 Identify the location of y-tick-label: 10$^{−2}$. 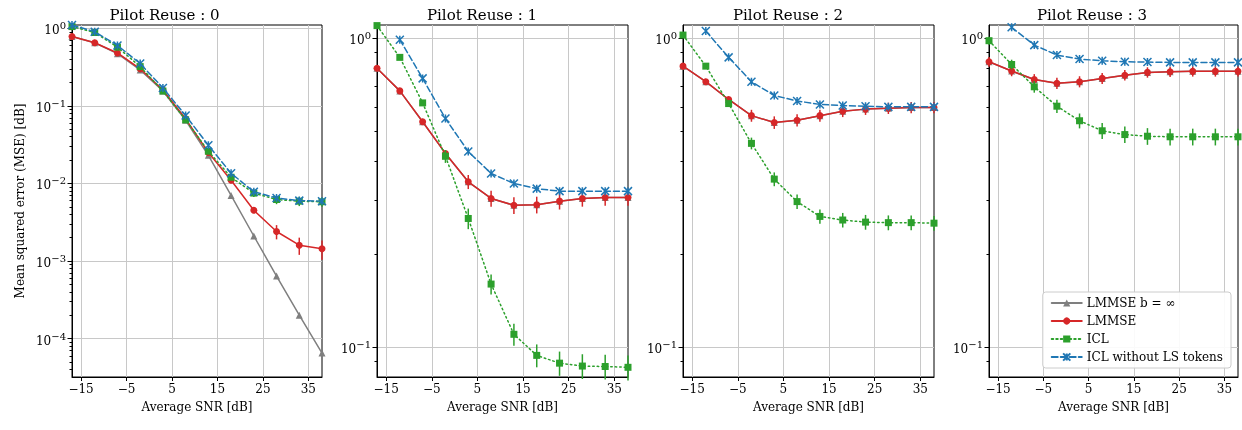
(50, 184).